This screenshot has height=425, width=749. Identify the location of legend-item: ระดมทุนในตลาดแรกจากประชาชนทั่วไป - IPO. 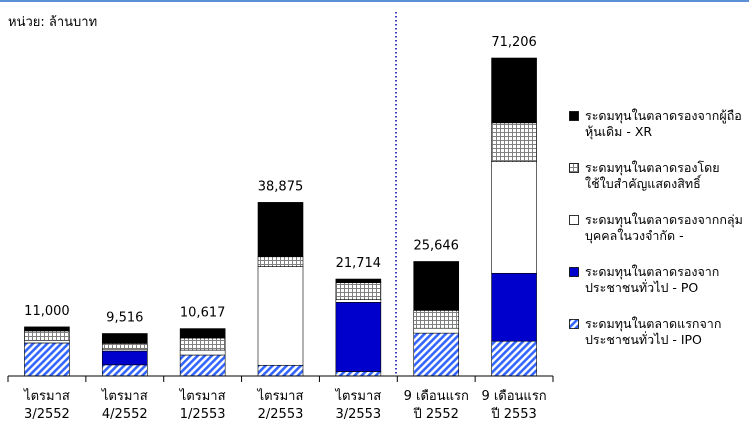
(658, 342).